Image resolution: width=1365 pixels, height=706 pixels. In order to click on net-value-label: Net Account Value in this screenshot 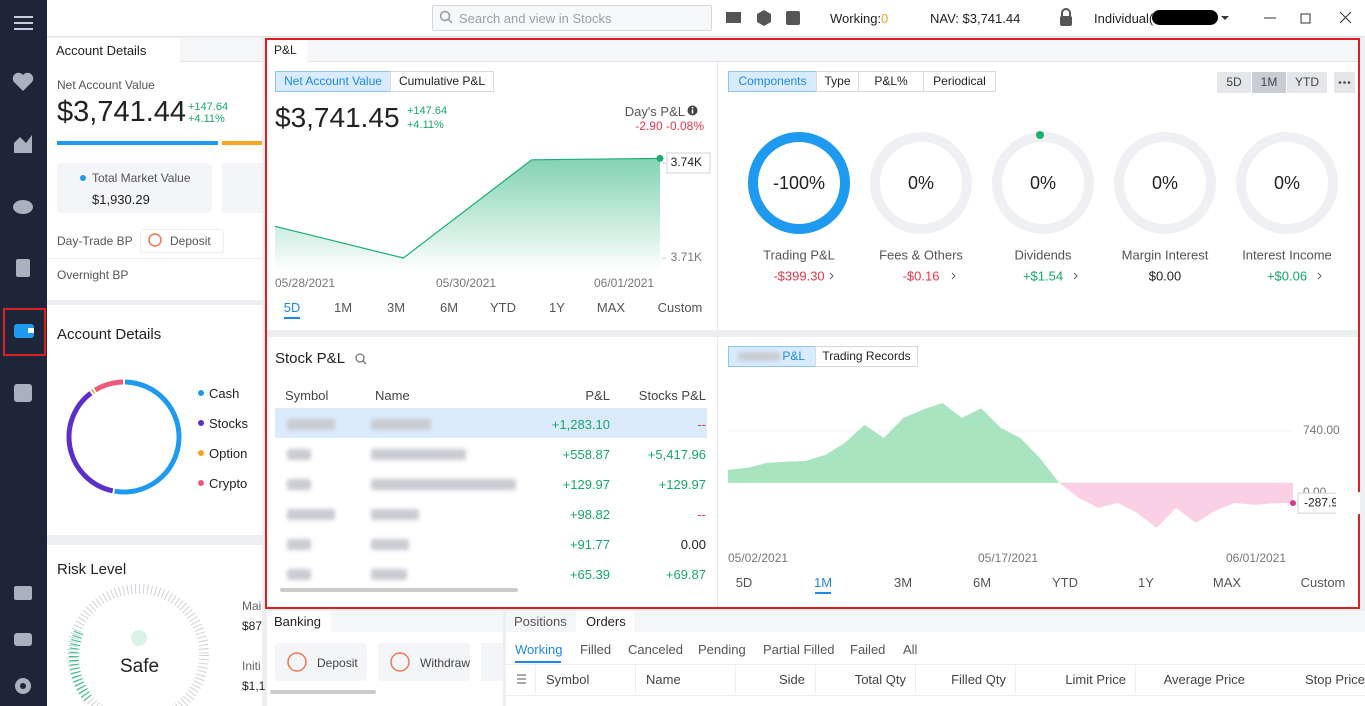, I will do `click(106, 85)`.